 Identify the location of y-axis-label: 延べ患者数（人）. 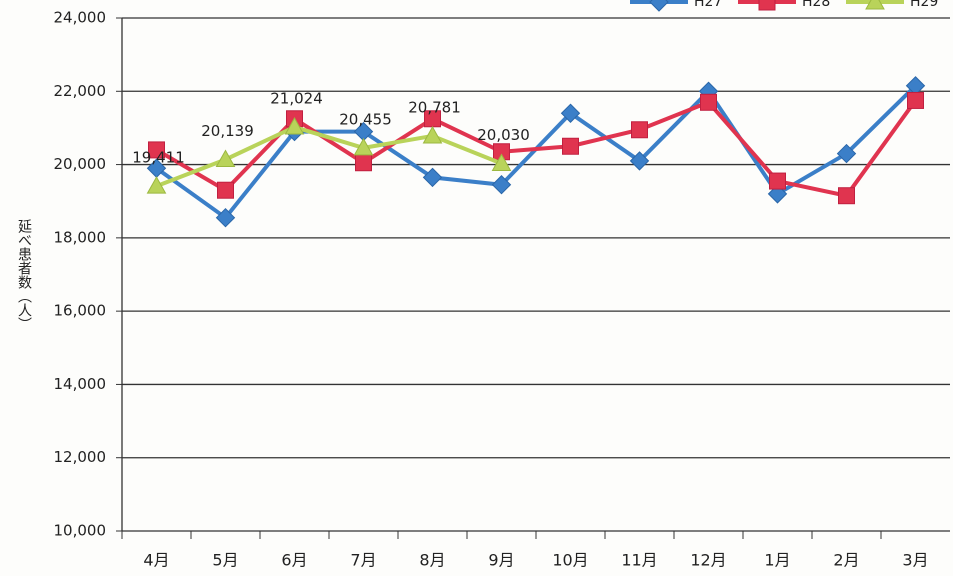
(24, 275).